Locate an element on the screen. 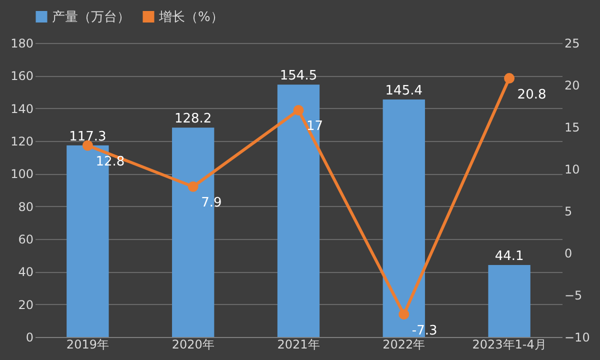  y-tick-label: 100 is located at coordinates (22, 174).